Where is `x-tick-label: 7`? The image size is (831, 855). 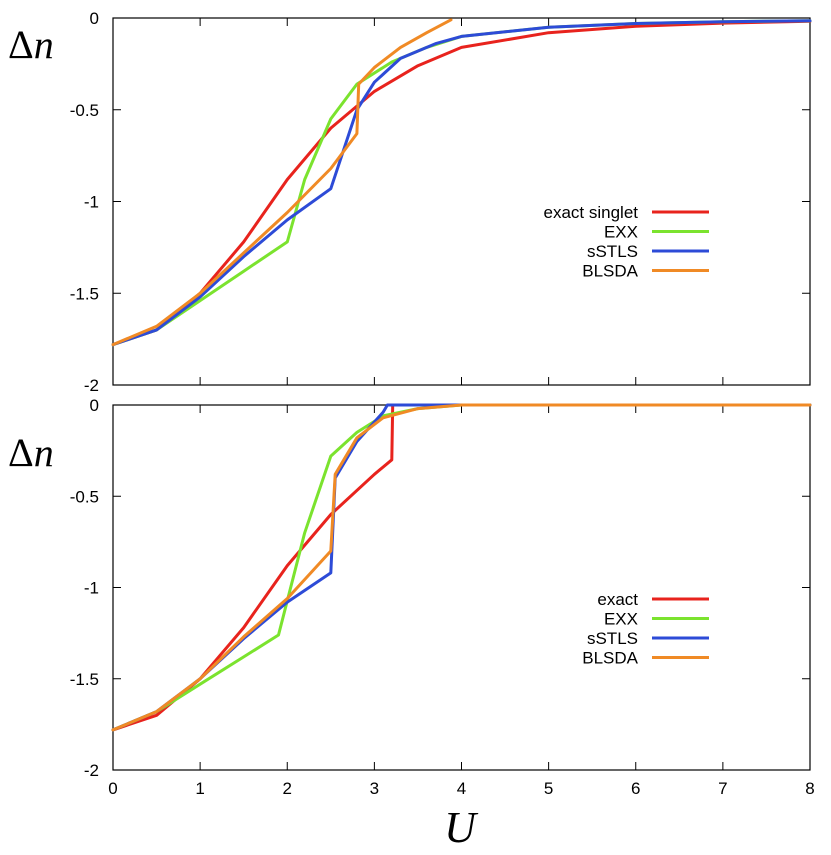 x-tick-label: 7 is located at coordinates (722, 788).